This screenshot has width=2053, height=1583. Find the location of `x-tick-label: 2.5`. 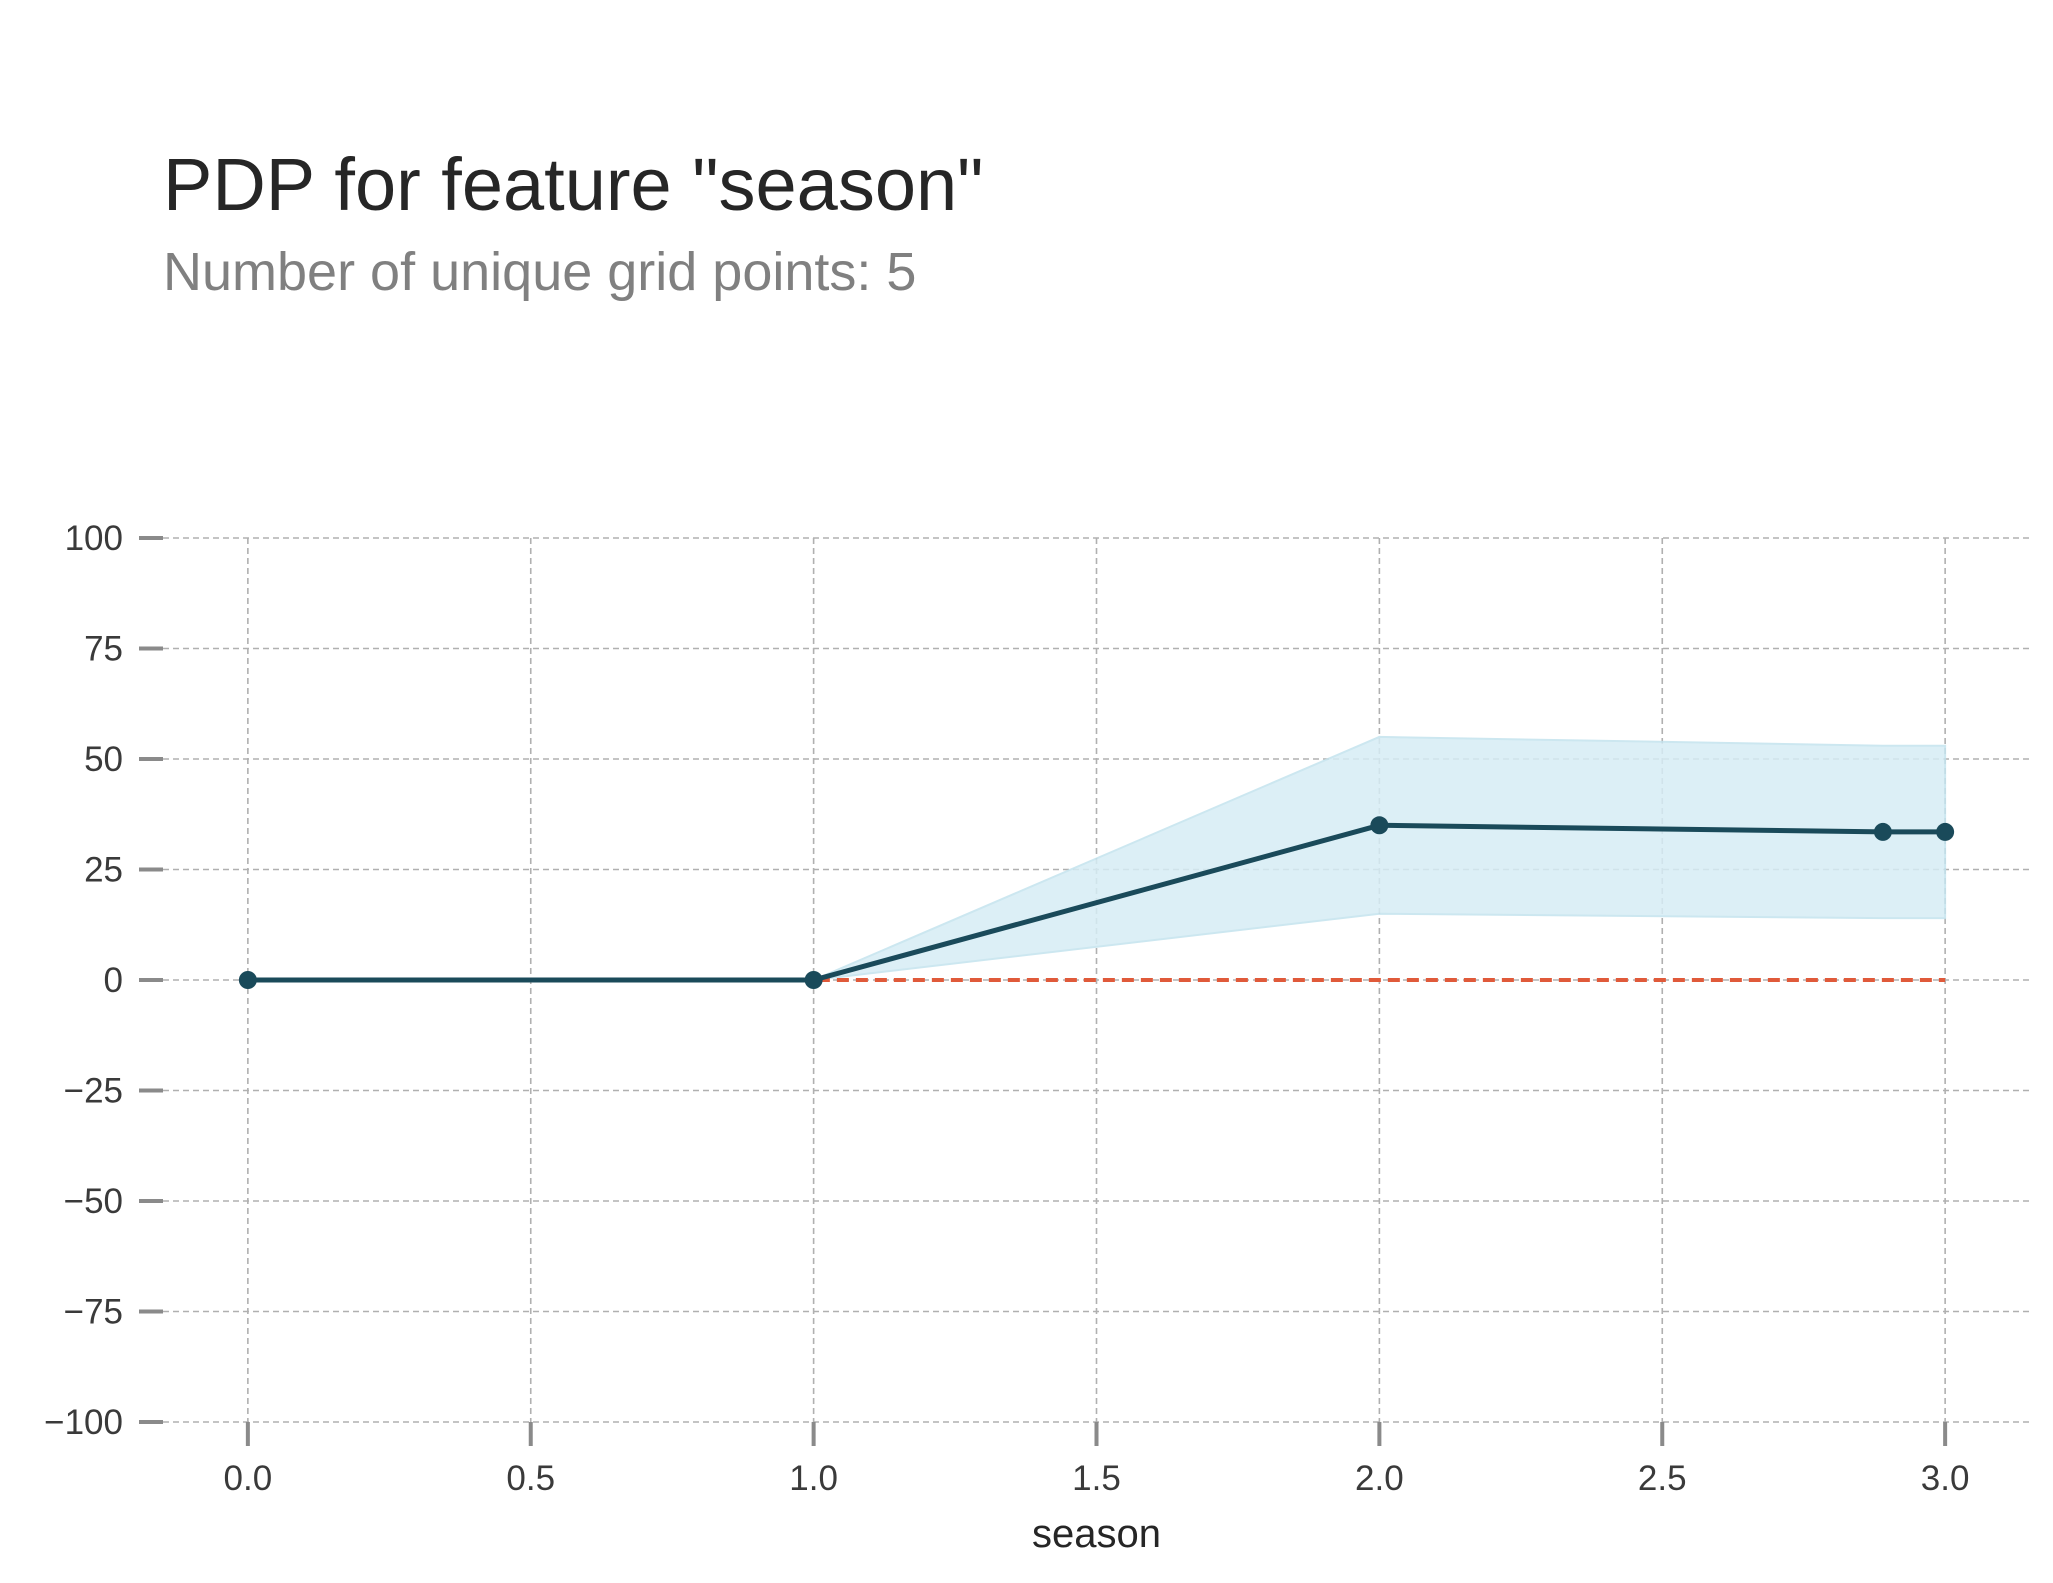

x-tick-label: 2.5 is located at coordinates (1662, 1478).